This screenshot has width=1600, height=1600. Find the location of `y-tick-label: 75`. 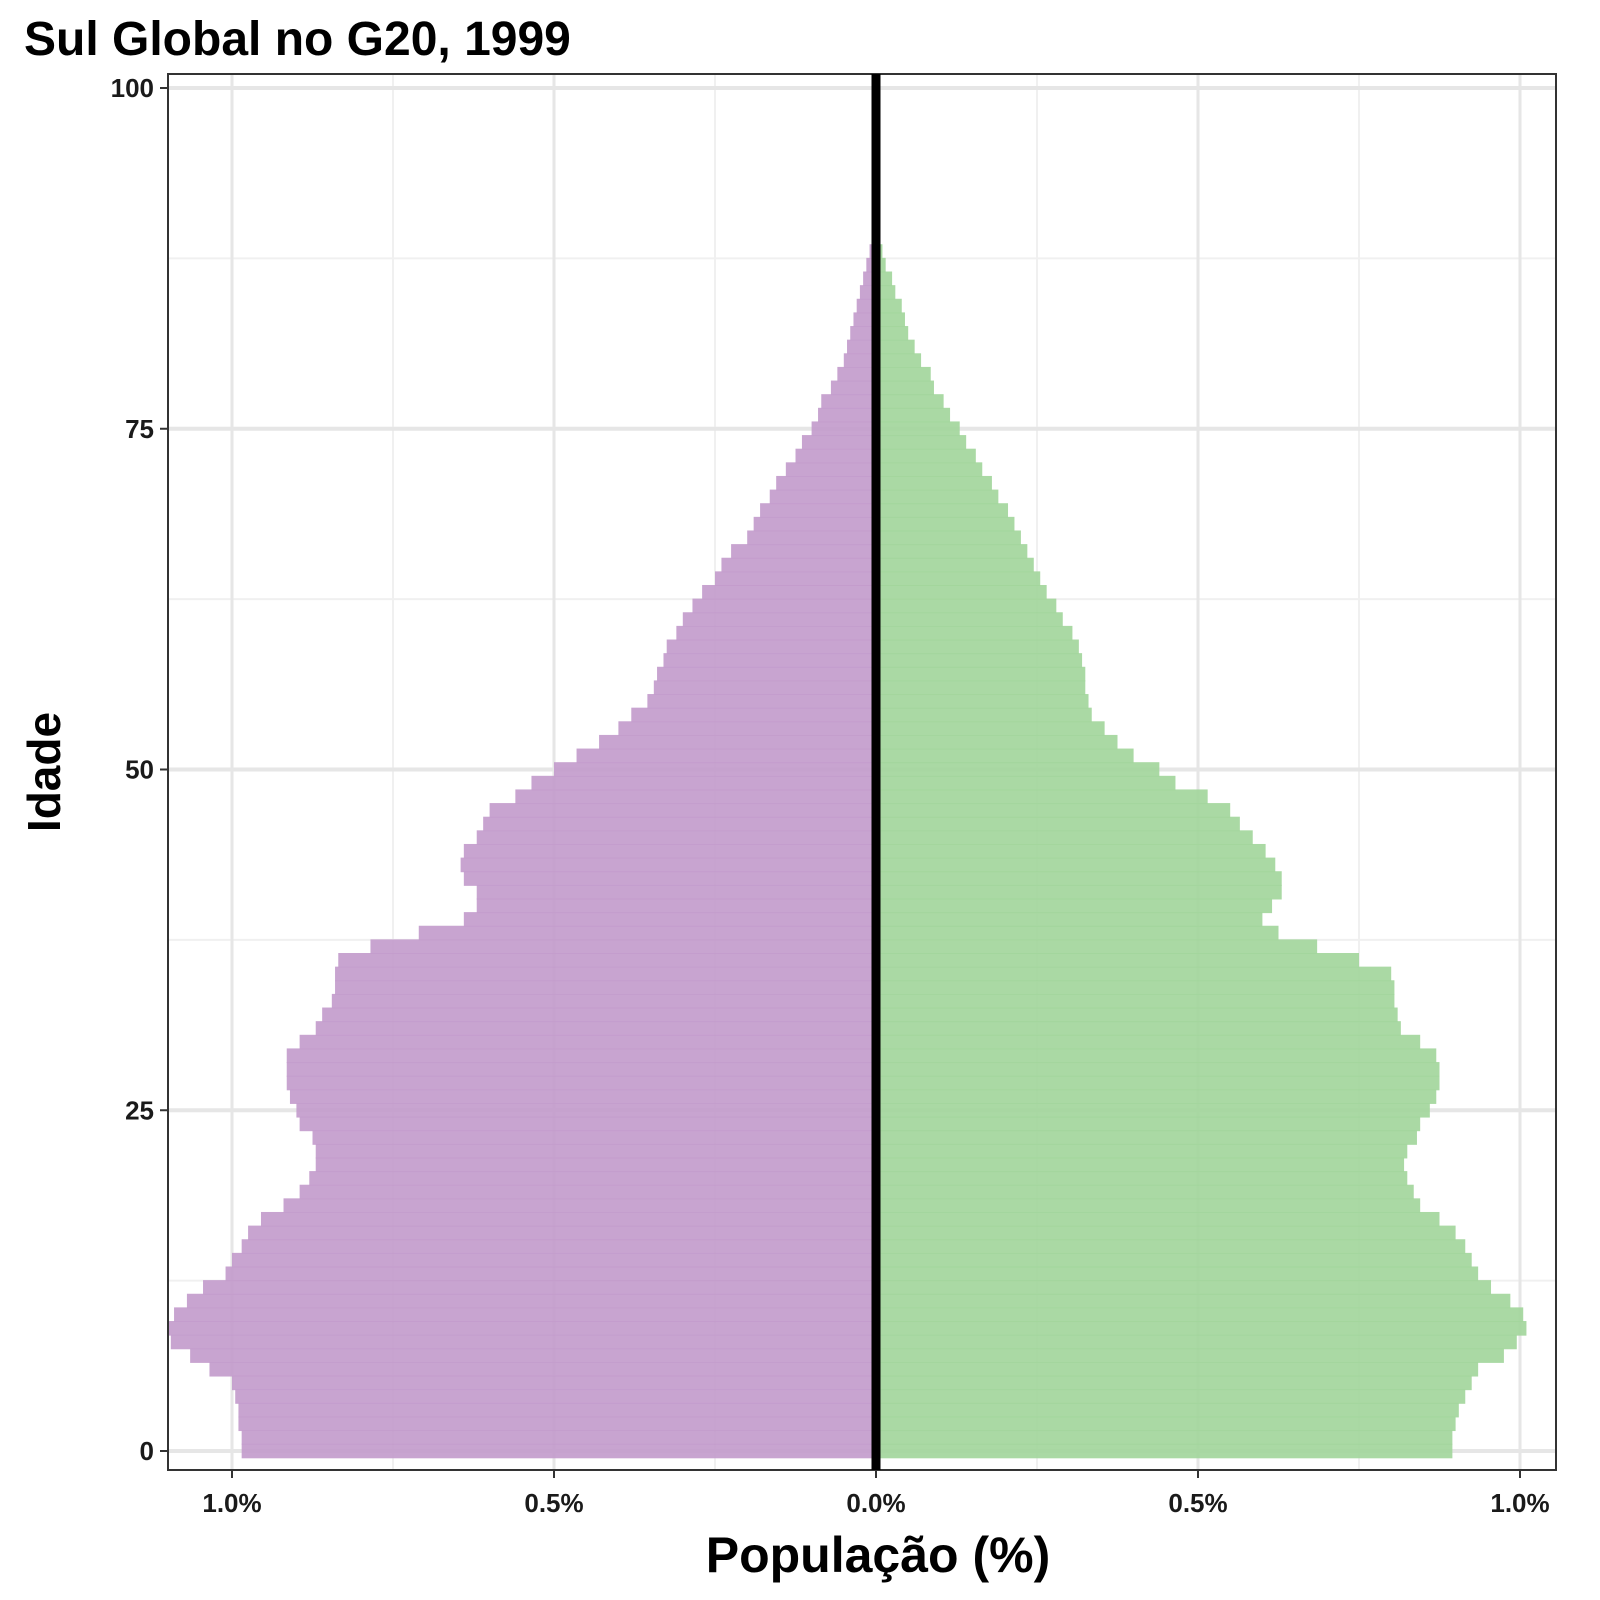

y-tick-label: 75 is located at coordinates (139, 429).